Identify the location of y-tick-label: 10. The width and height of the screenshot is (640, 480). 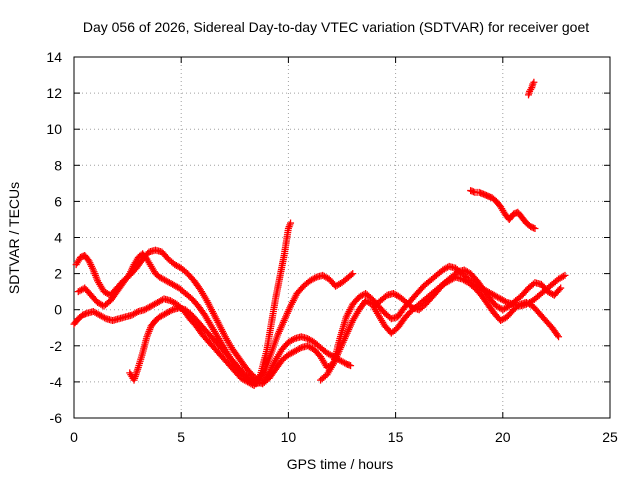
(54, 129).